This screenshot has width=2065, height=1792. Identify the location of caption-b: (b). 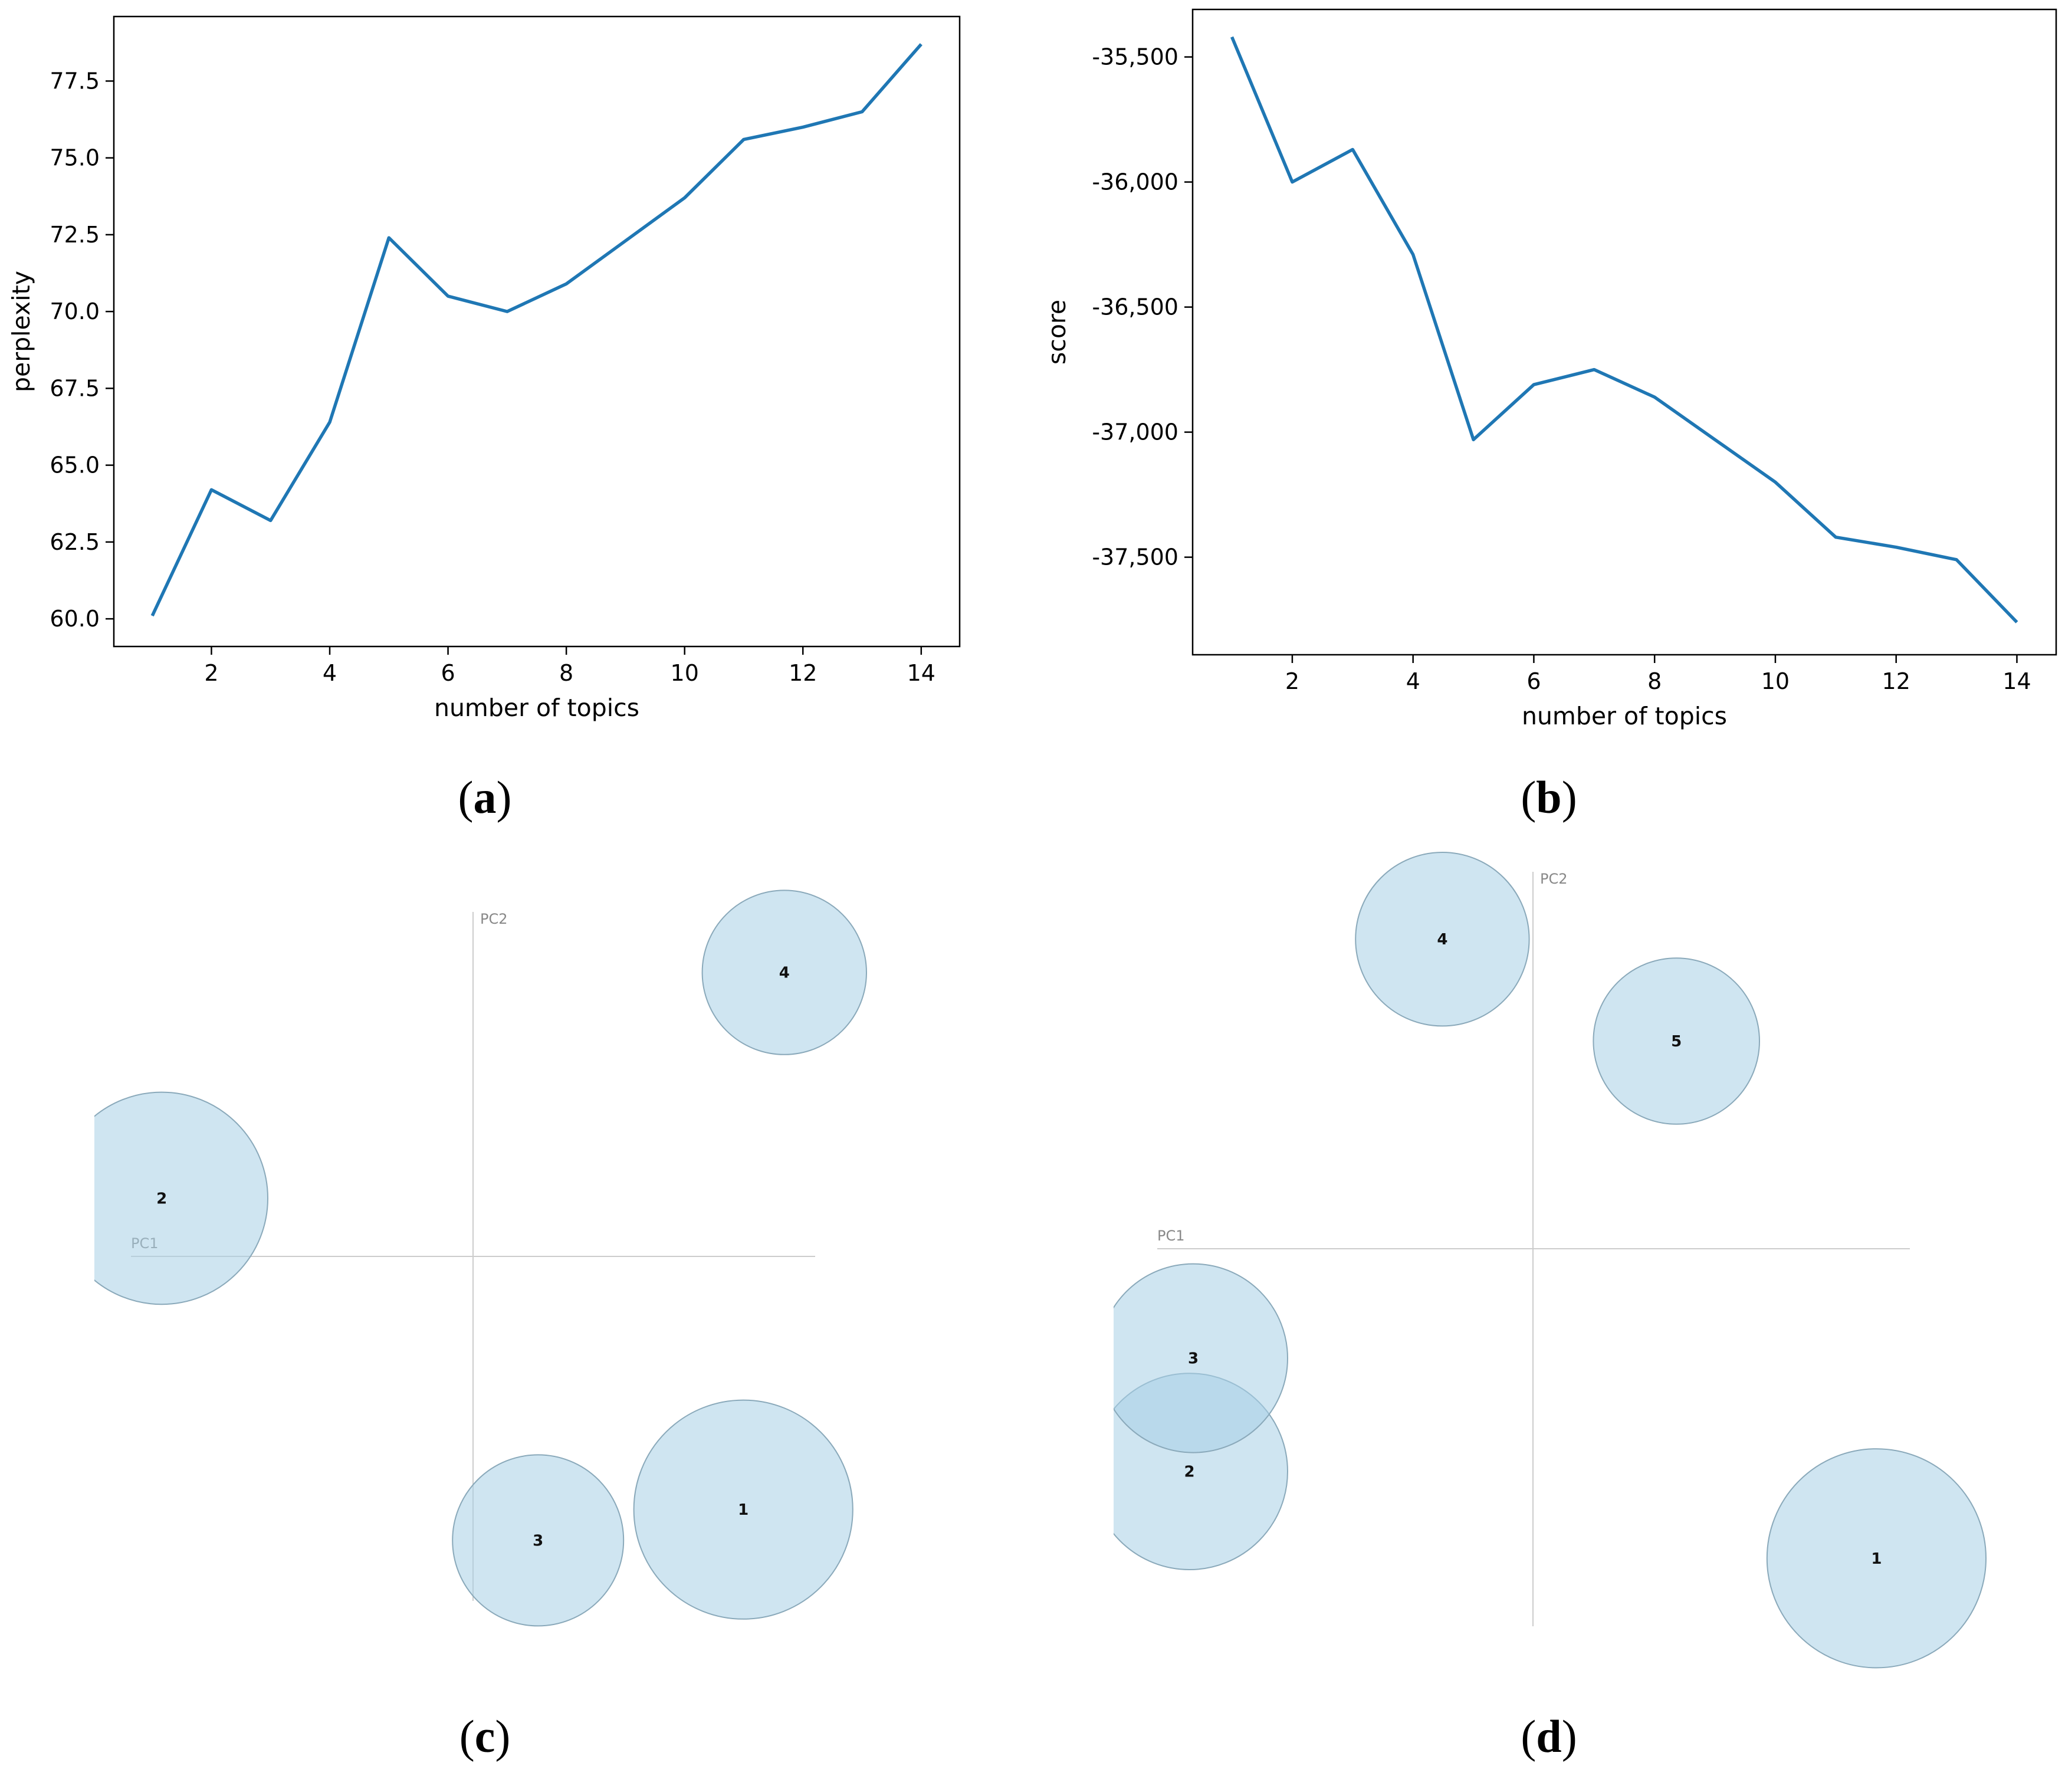
(1549, 797).